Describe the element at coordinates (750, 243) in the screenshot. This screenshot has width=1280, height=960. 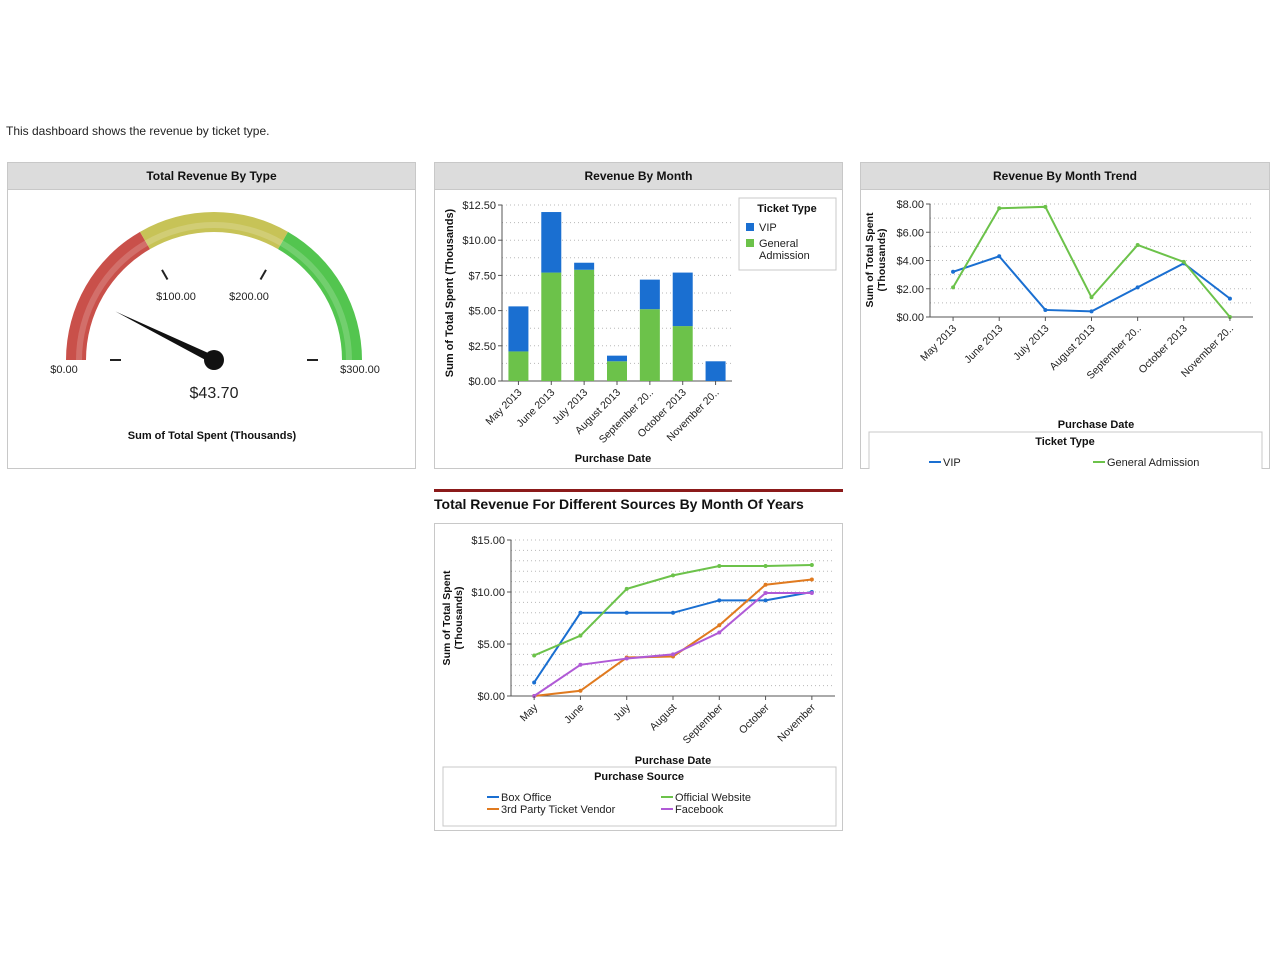
I see `legend-swatch-general` at that location.